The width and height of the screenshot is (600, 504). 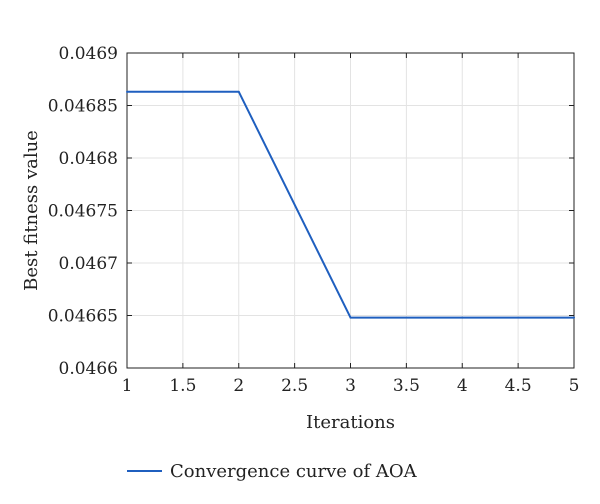 I want to click on x-tick-label: 4, so click(x=462, y=386).